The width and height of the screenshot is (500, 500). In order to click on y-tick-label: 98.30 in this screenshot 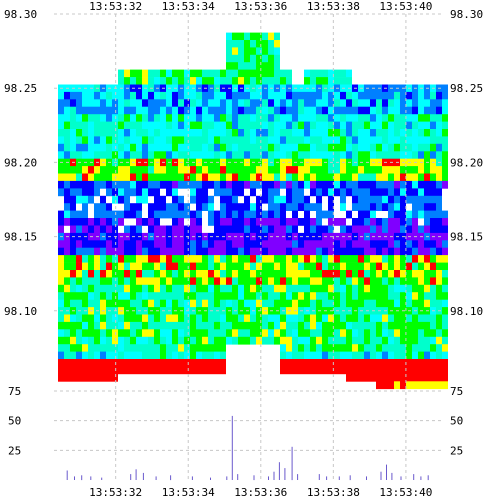, I will do `click(466, 14)`.